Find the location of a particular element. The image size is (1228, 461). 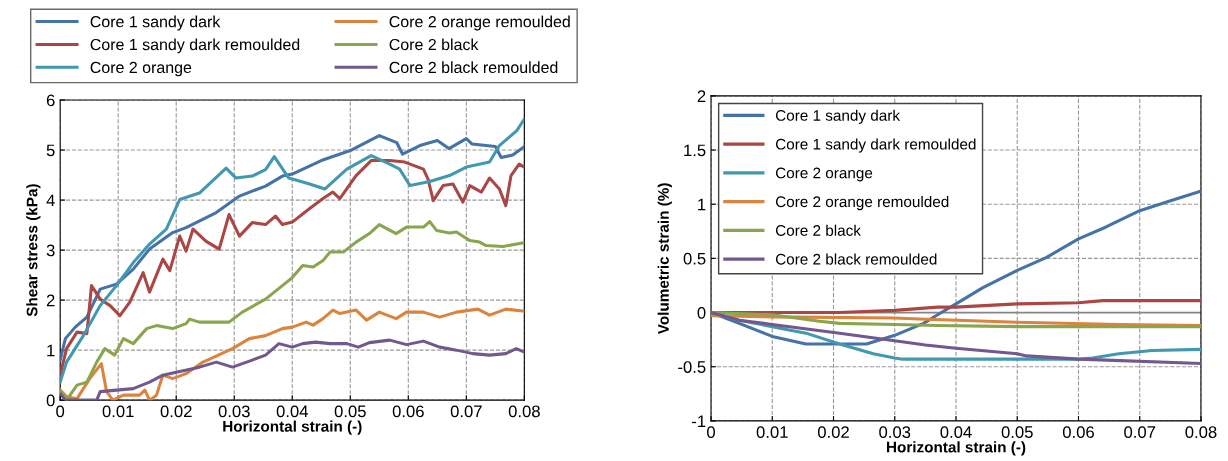

y-tick-label: 0.5 is located at coordinates (694, 258).